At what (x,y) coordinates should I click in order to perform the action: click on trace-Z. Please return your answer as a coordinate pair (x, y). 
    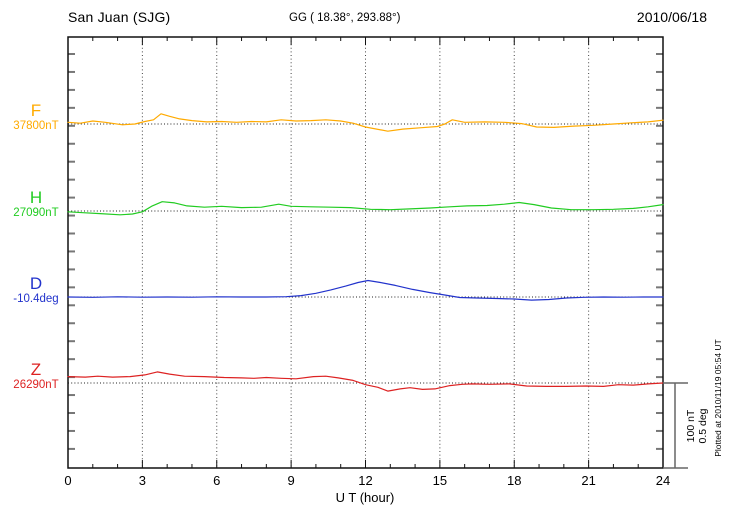
    Looking at the image, I should click on (365, 381).